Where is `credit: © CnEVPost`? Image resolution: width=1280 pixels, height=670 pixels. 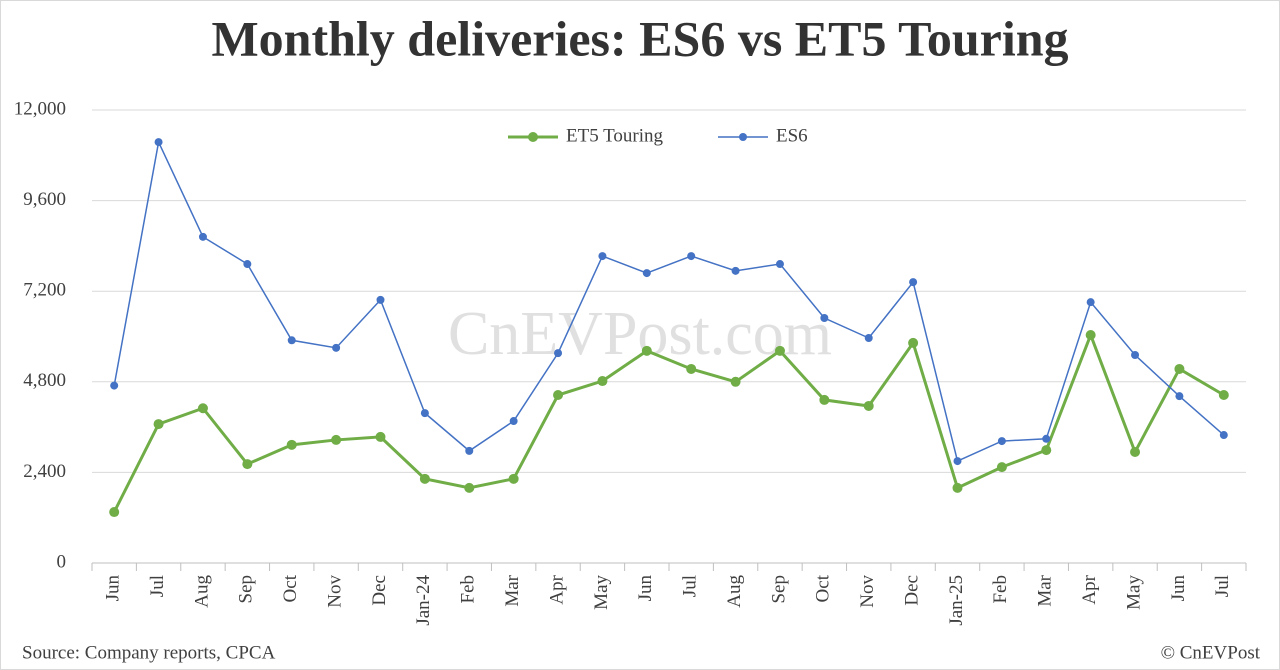
credit: © CnEVPost is located at coordinates (1211, 652).